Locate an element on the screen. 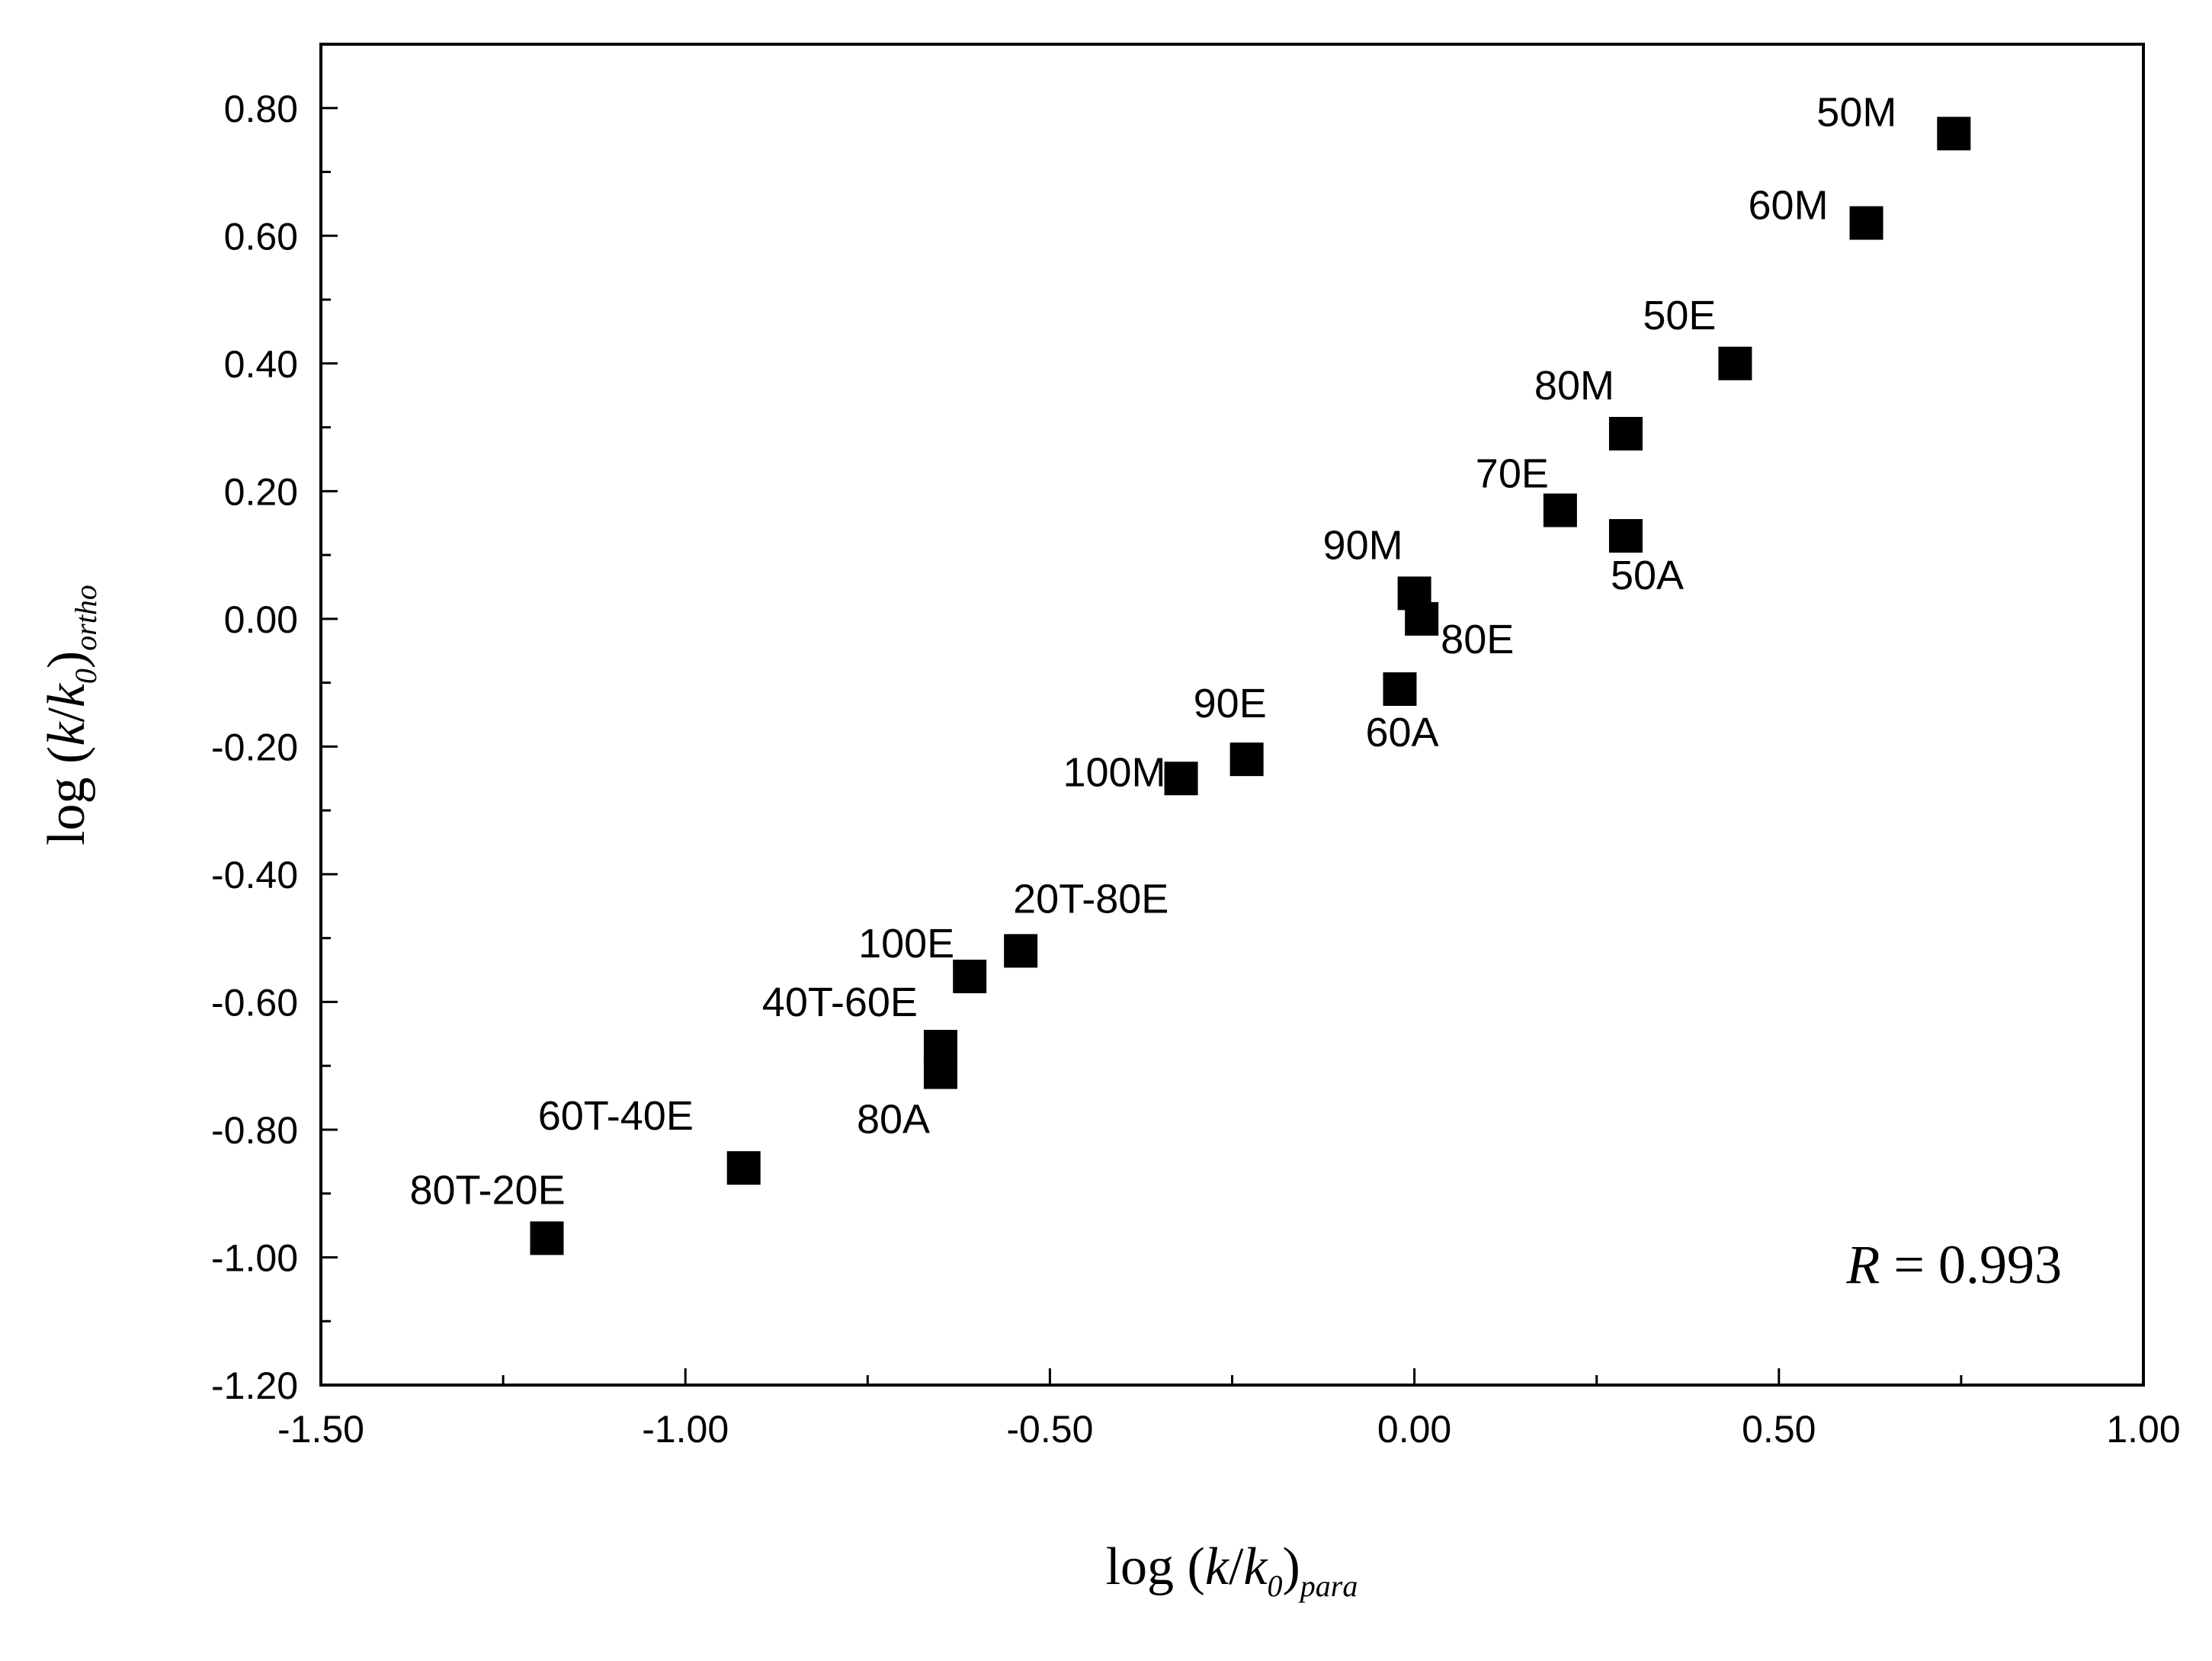  data-point-label: 90M is located at coordinates (1363, 545).